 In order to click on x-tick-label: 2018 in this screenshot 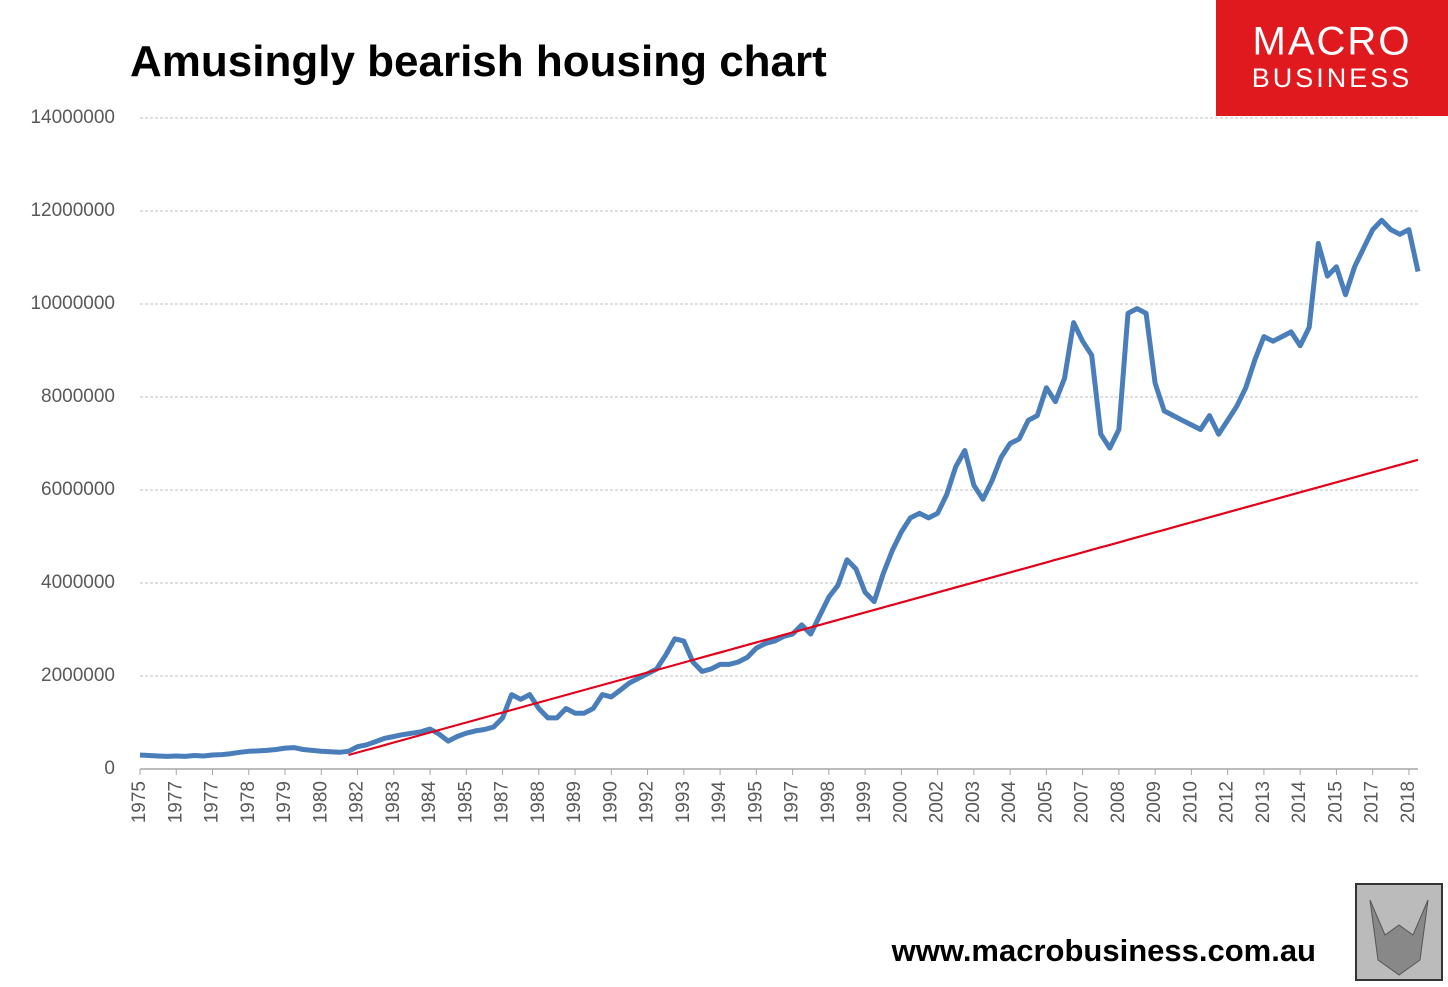, I will do `click(1408, 802)`.